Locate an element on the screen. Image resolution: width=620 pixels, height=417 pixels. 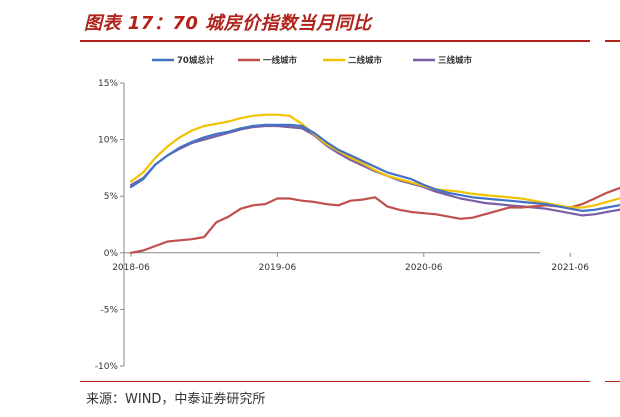
y-tick-label: 10% is located at coordinates (108, 141).